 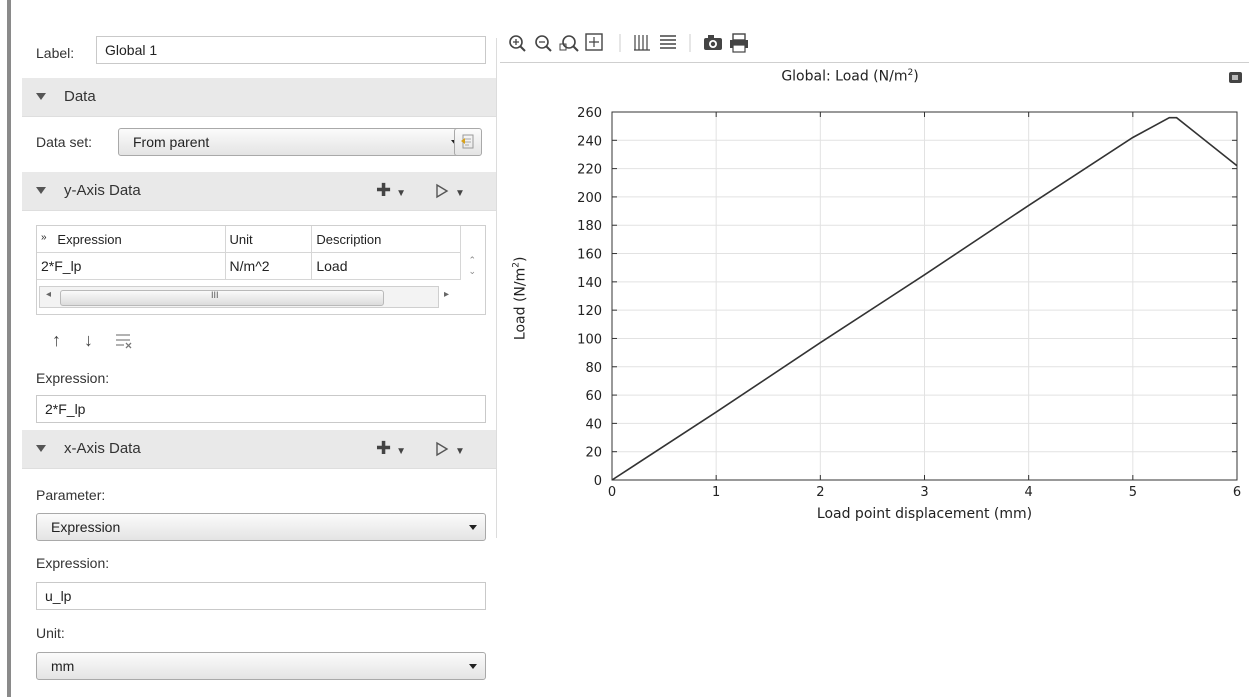 What do you see at coordinates (716, 492) in the screenshot?
I see `x-tick-label: 1` at bounding box center [716, 492].